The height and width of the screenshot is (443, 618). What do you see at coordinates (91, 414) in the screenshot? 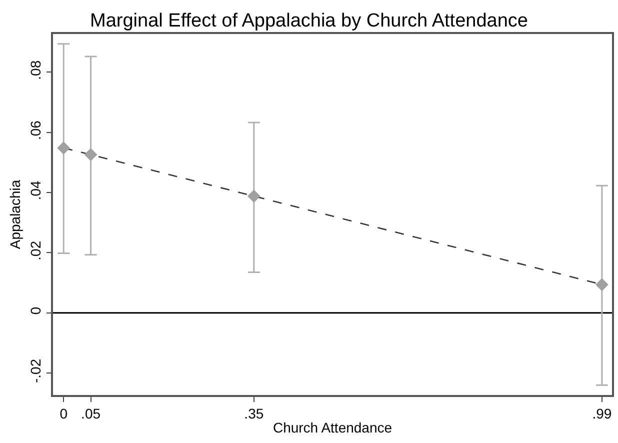
I see `x-tick-label: .05` at bounding box center [91, 414].